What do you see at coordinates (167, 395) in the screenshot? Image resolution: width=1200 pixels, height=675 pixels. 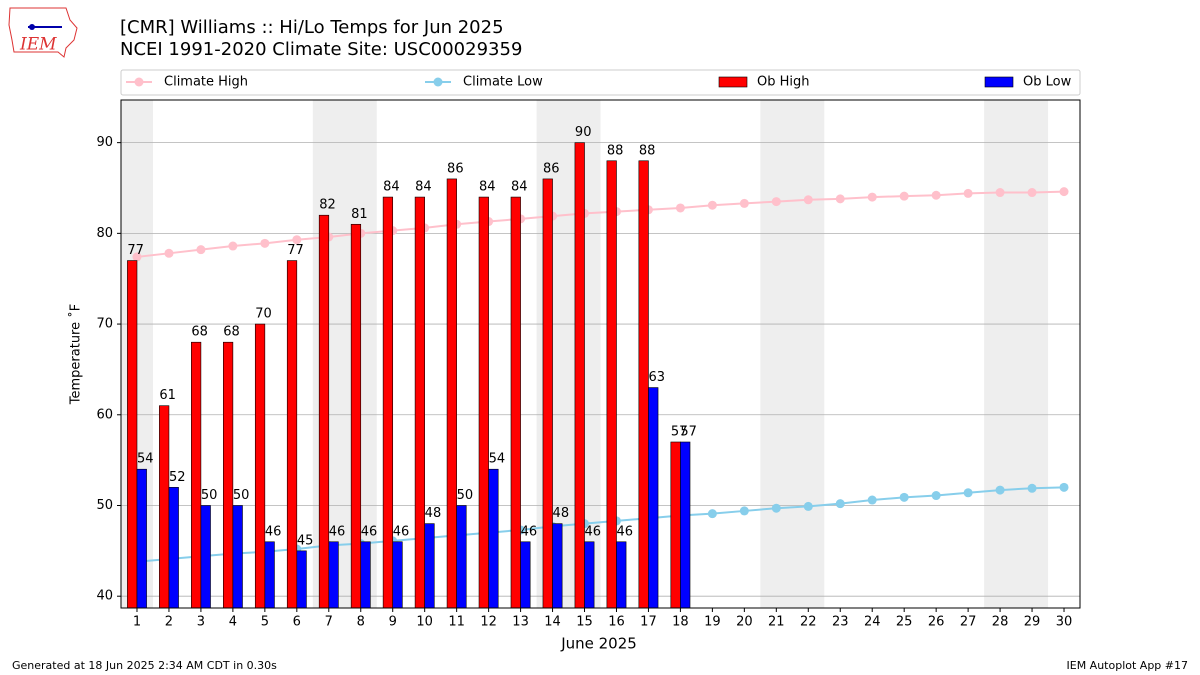 I see `bar-value-label: 61` at bounding box center [167, 395].